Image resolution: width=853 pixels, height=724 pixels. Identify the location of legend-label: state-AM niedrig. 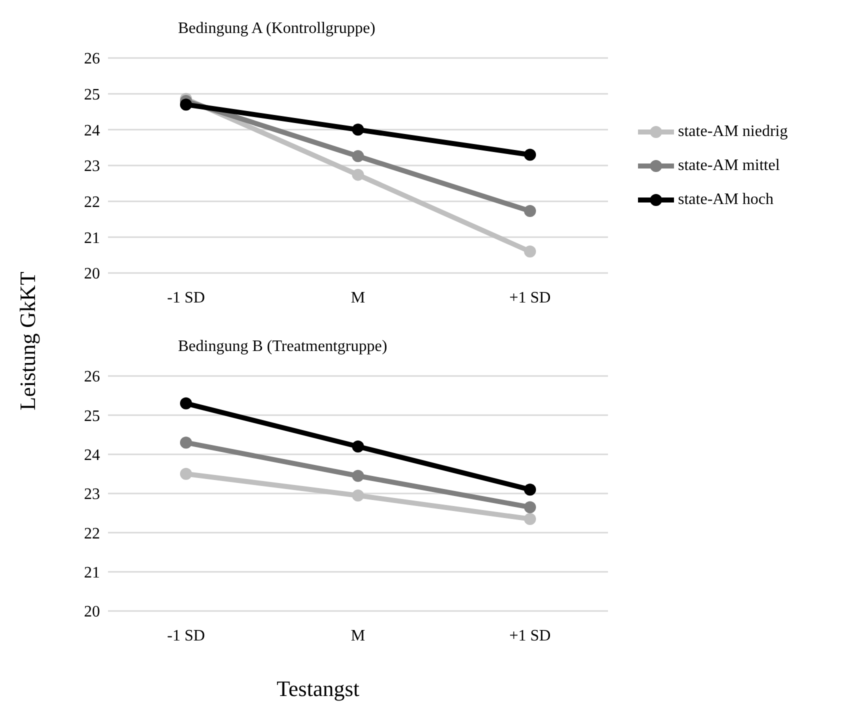
(733, 132).